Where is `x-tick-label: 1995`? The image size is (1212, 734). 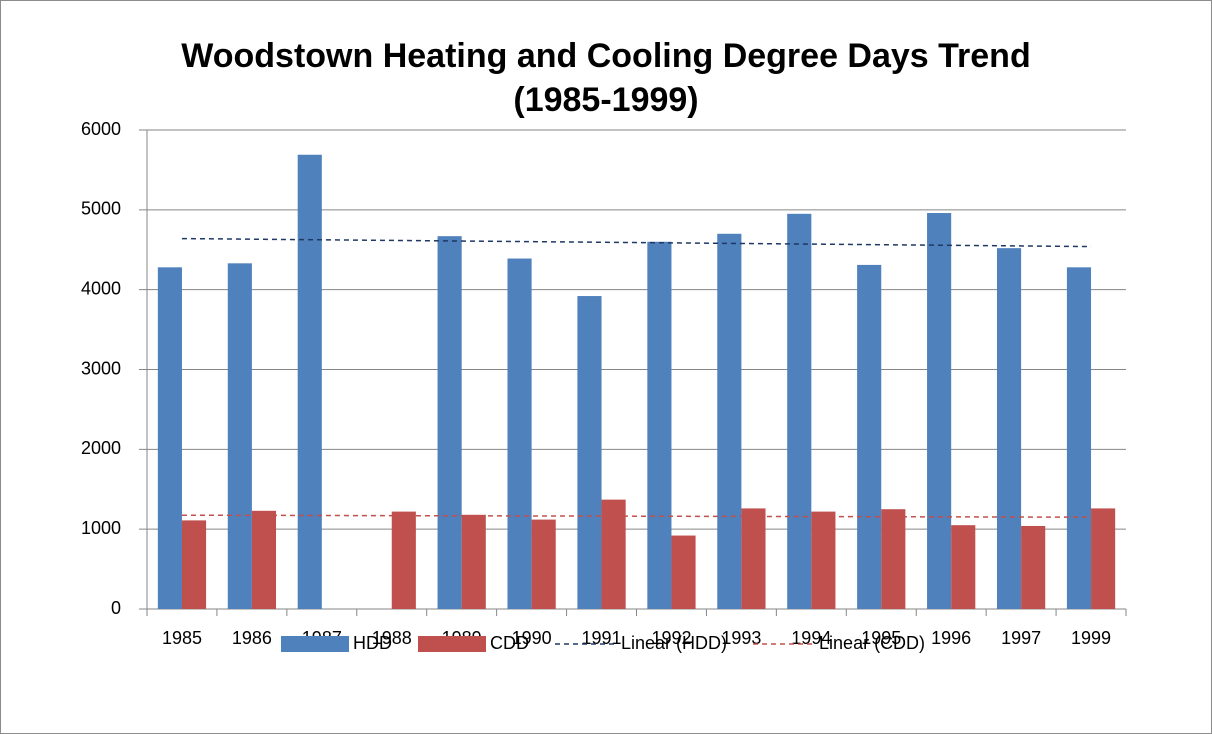
x-tick-label: 1995 is located at coordinates (881, 638).